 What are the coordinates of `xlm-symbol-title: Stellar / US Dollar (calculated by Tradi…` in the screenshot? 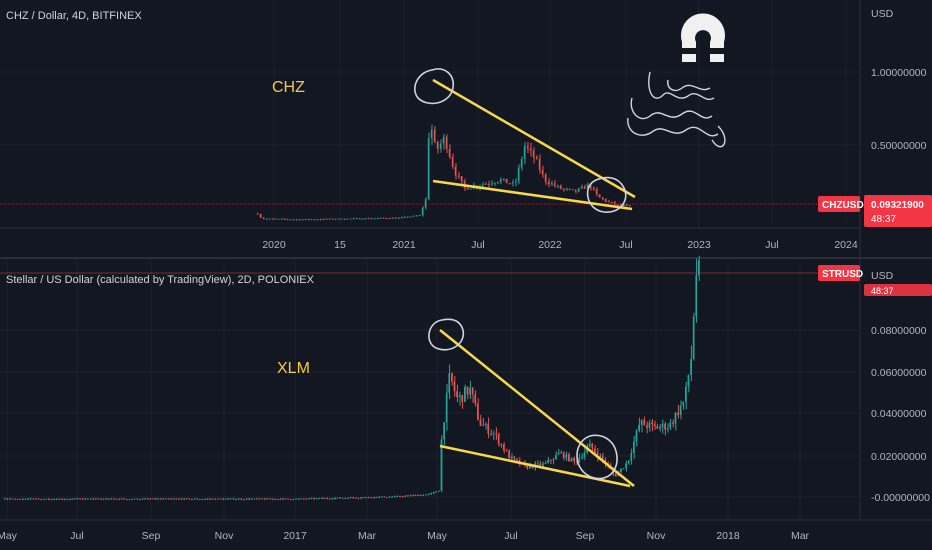 It's located at (160, 280).